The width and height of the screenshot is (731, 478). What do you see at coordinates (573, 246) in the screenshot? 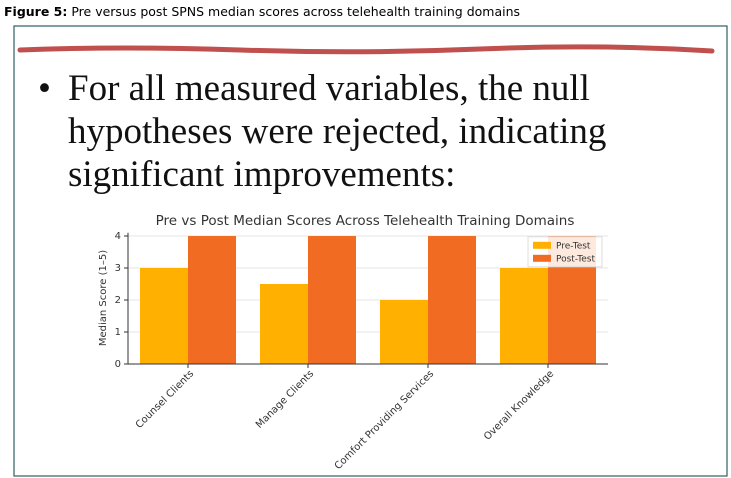
I see `legend-label: Pre-Test` at bounding box center [573, 246].